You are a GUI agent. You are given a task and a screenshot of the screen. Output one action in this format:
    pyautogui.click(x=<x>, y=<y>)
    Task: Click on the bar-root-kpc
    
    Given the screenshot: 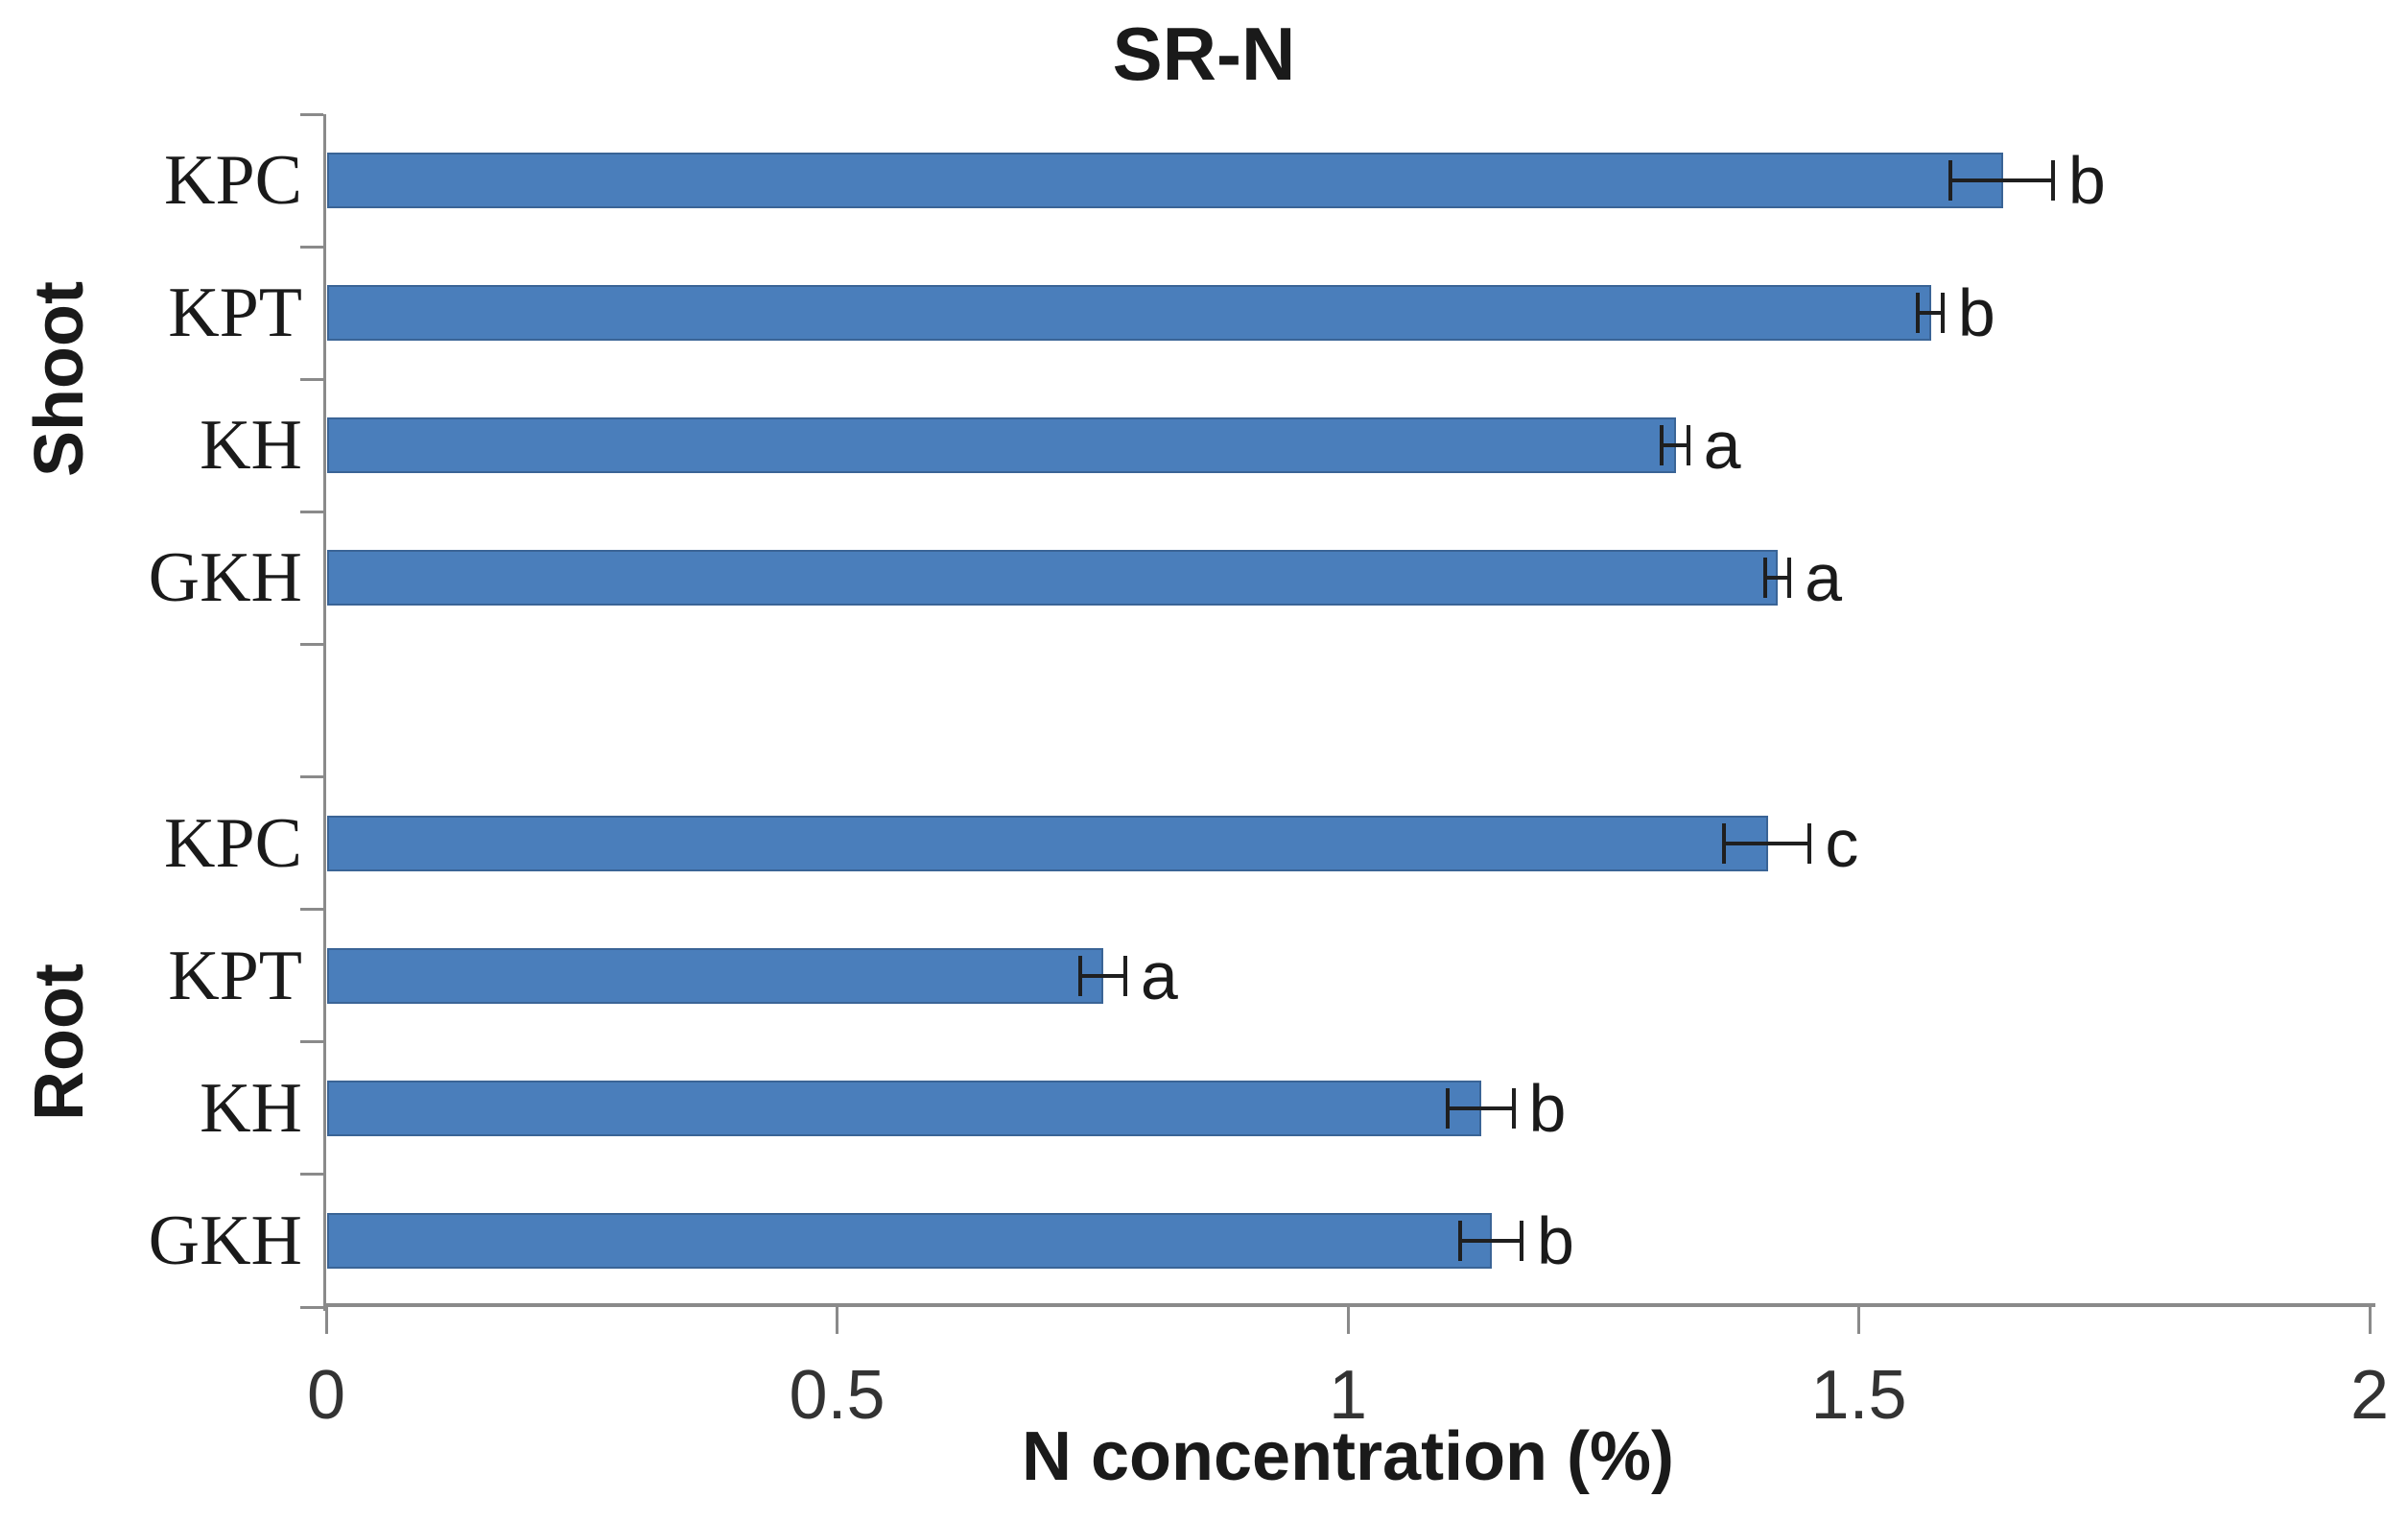 What is the action you would take?
    pyautogui.click(x=1047, y=843)
    